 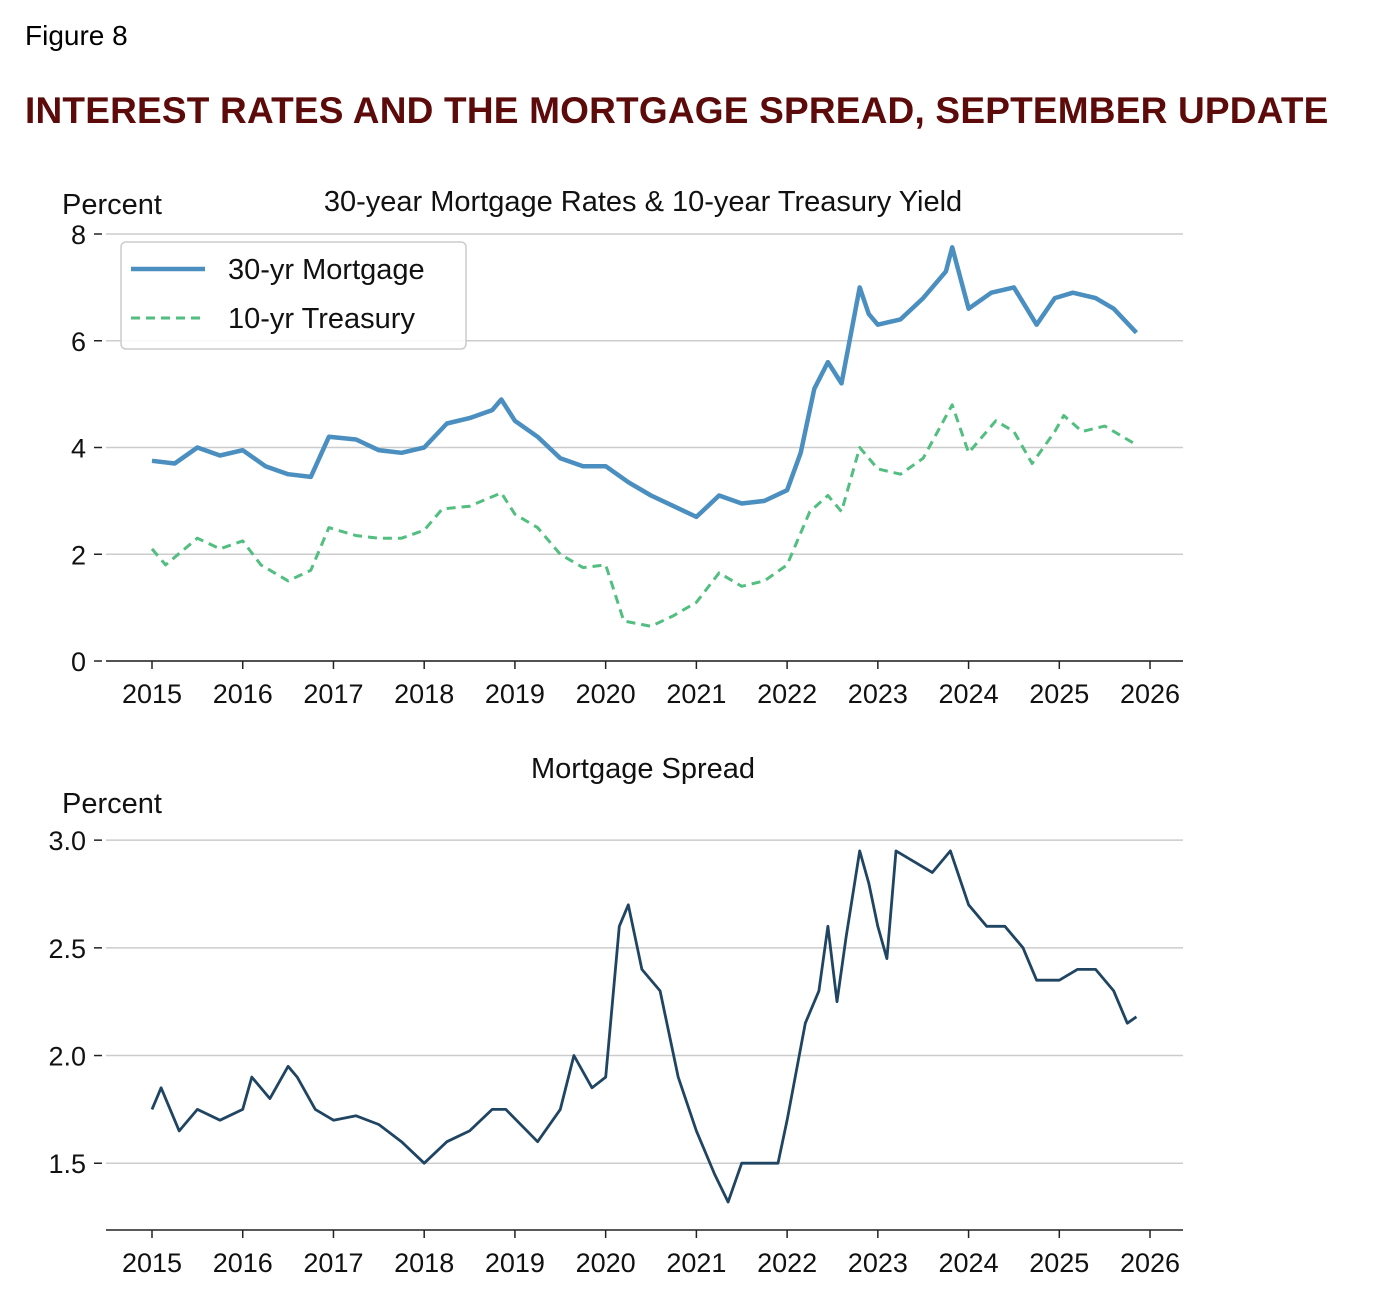 What do you see at coordinates (67, 1057) in the screenshot?
I see `y-tick-label: 2.0` at bounding box center [67, 1057].